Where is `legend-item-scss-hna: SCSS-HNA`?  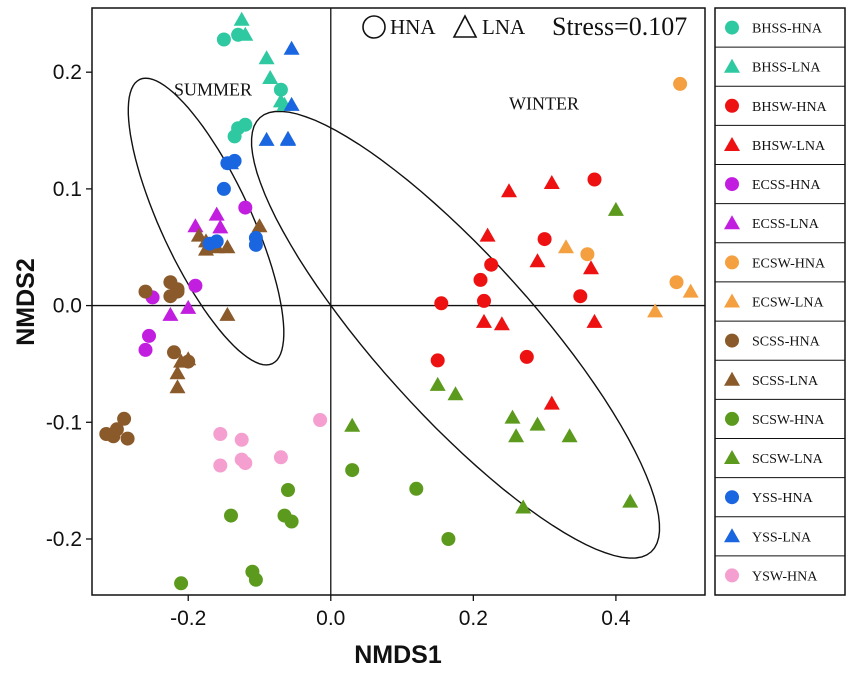 legend-item-scss-hna: SCSS-HNA is located at coordinates (773, 341).